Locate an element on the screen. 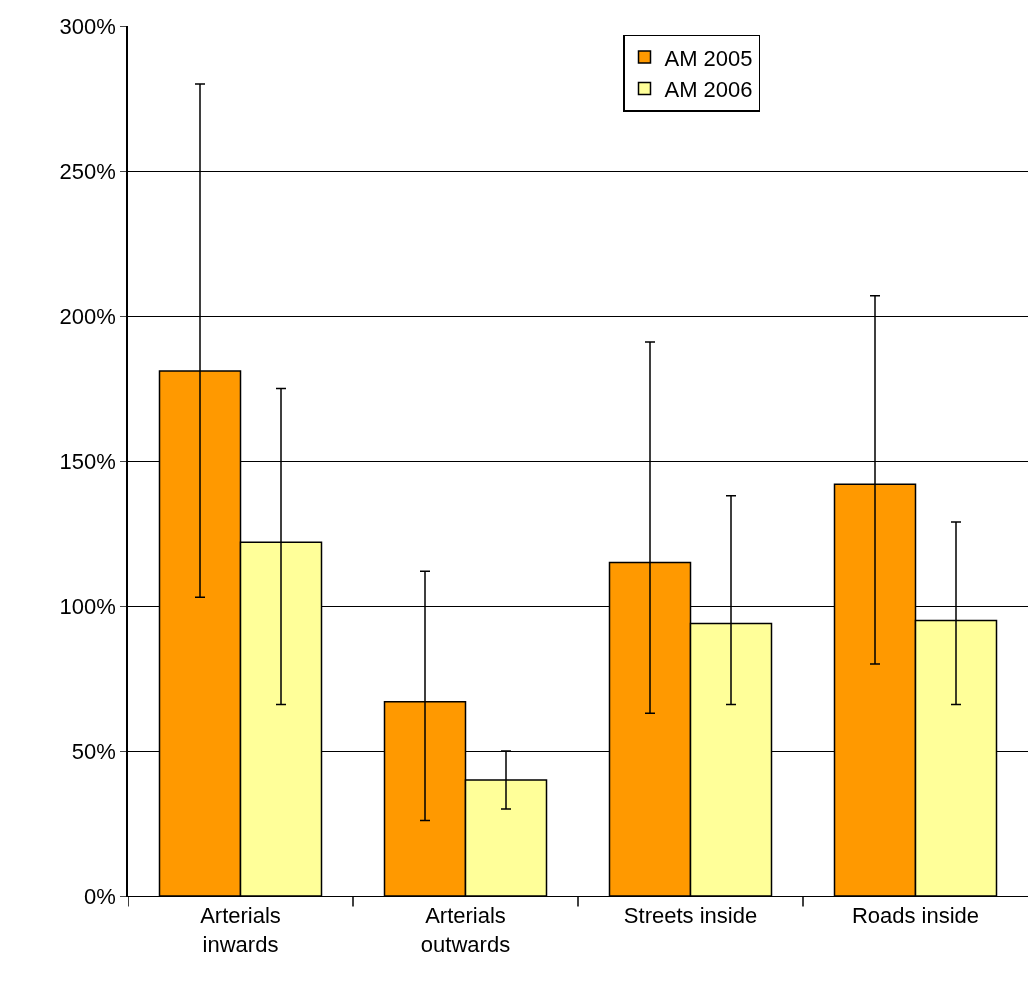  x-tick-label: Streets inside is located at coordinates (690, 916).